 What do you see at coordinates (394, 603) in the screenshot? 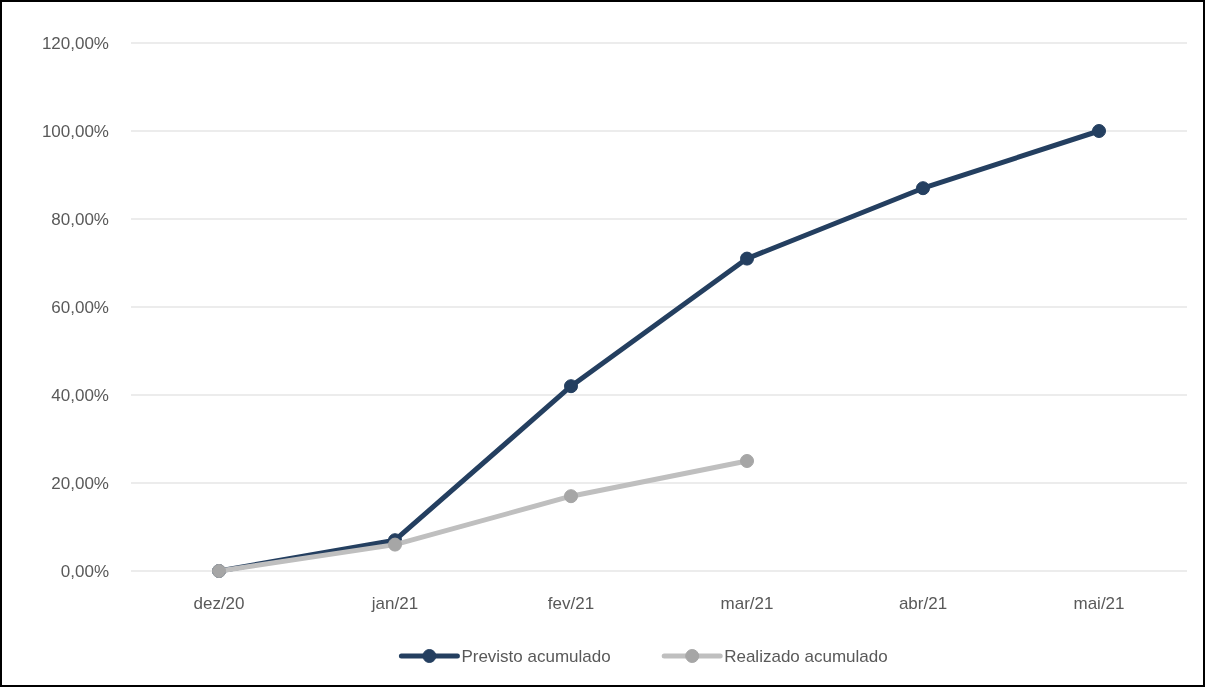
I see `x-tick-label: jan/21` at bounding box center [394, 603].